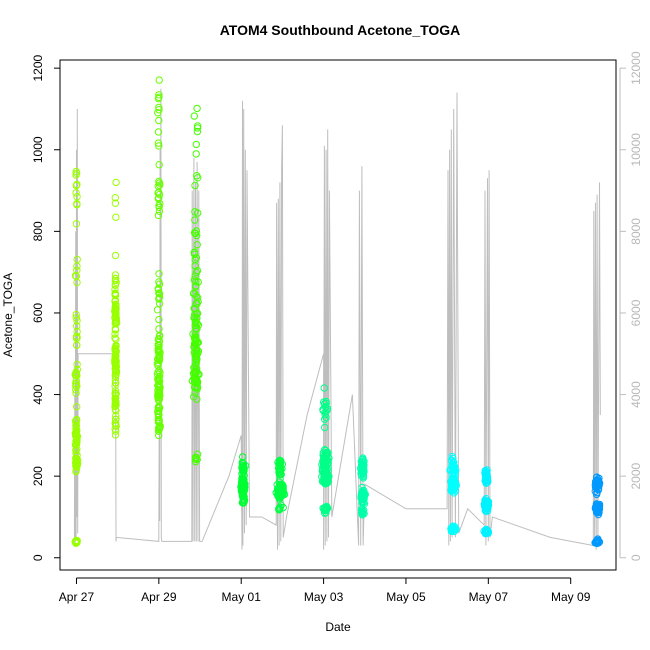  What do you see at coordinates (38, 557) in the screenshot?
I see `y-tick-label: 0` at bounding box center [38, 557].